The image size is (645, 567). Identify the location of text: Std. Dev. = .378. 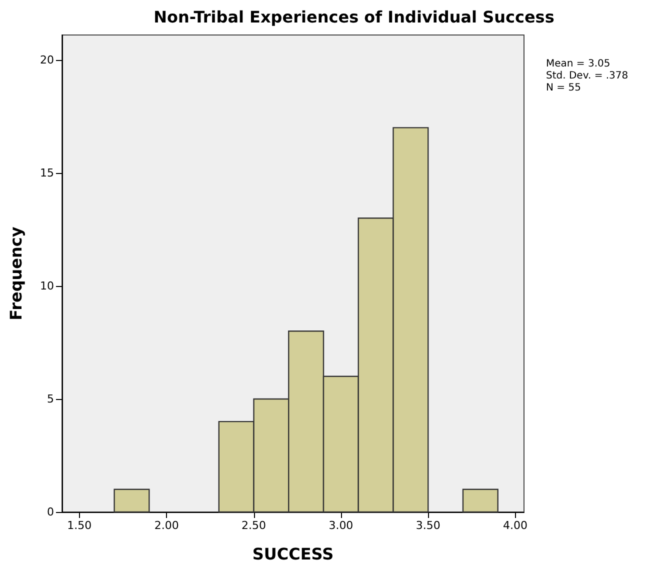
(587, 76).